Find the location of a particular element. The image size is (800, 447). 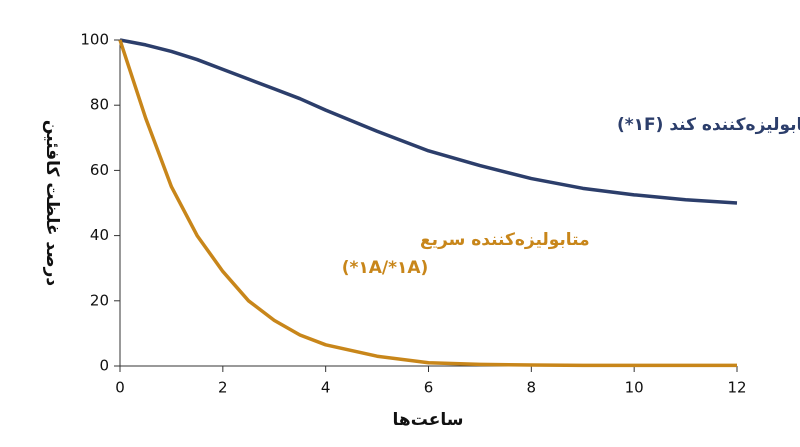

x-tick-label: 0 is located at coordinates (120, 388).